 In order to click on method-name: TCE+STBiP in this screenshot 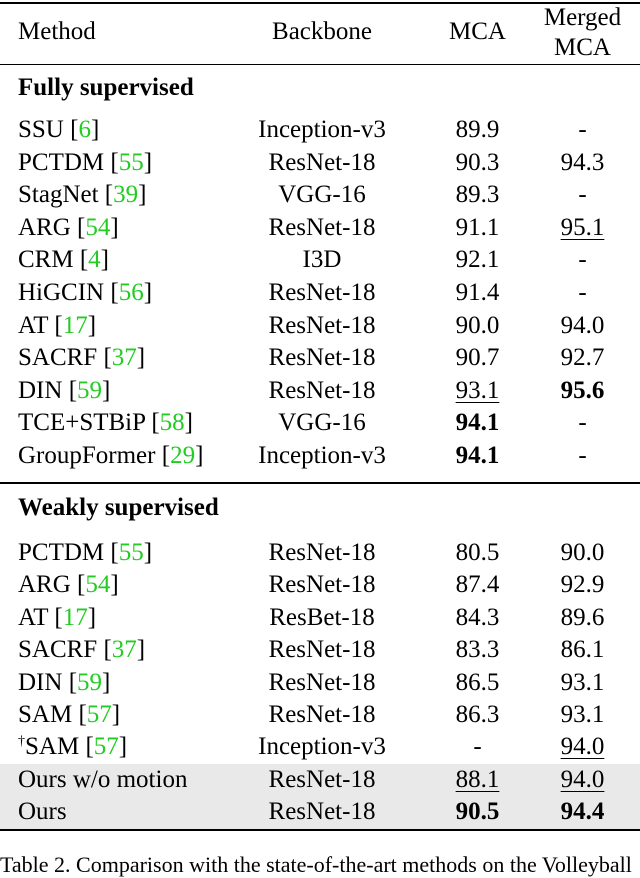, I will do `click(82, 423)`.